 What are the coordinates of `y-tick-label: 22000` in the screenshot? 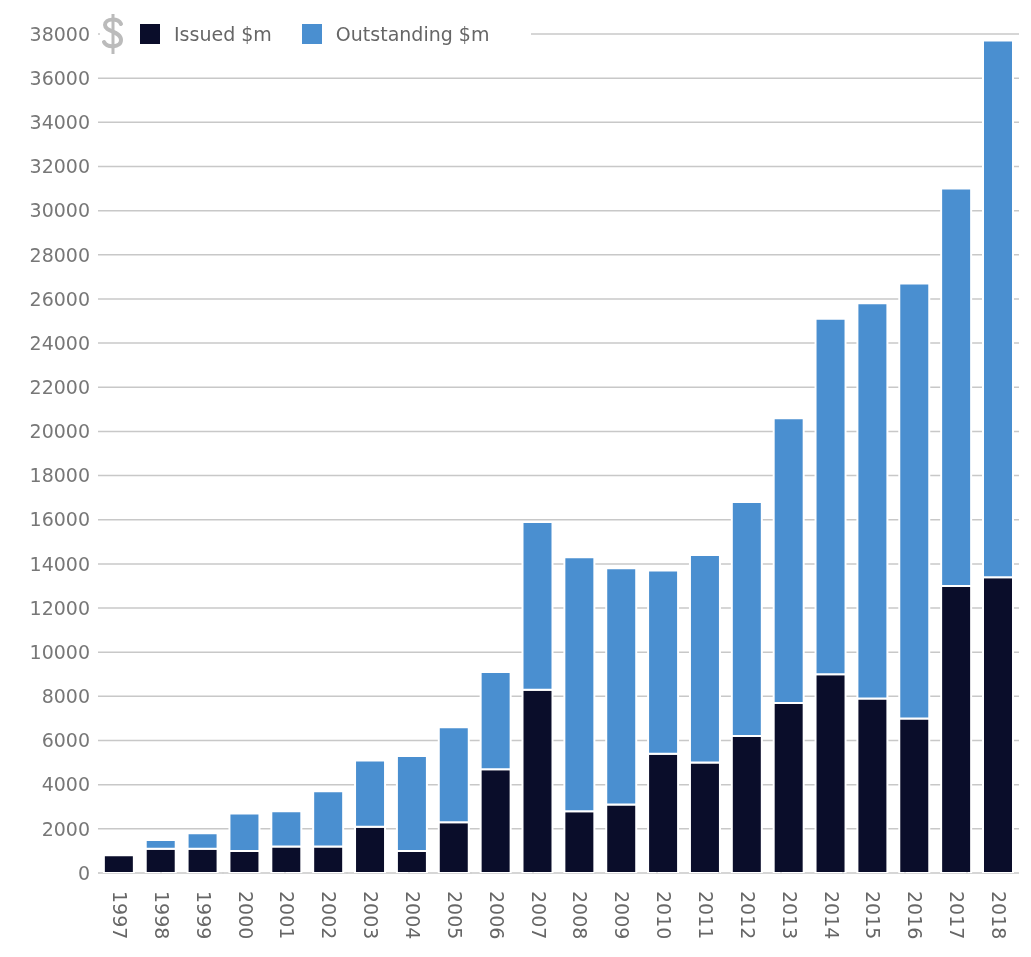 It's located at (59, 387).